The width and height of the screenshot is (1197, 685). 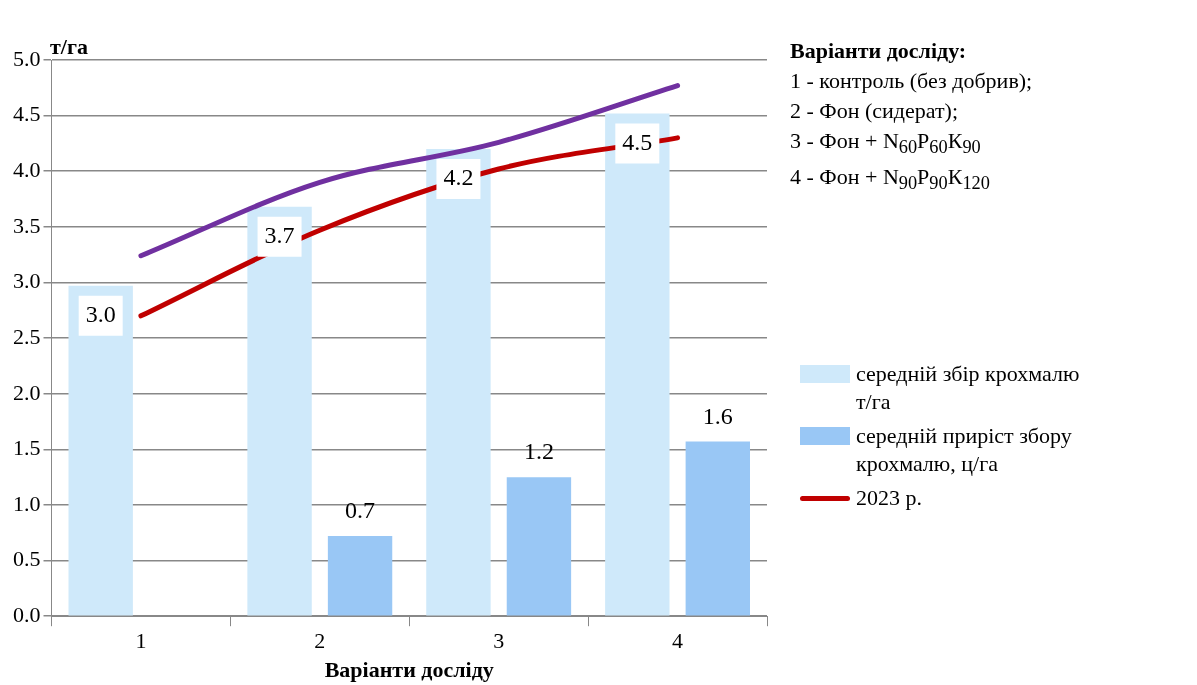 What do you see at coordinates (886, 143) in the screenshot?
I see `text: 3 - Фон + N$_{60}$P$_{60}$К$_{90}$` at bounding box center [886, 143].